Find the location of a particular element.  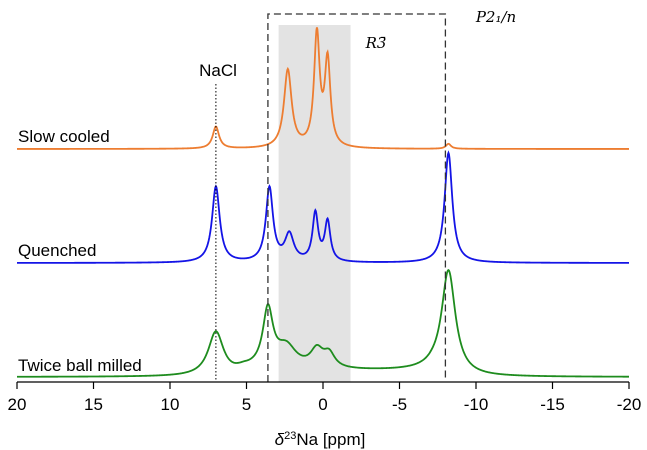

r3bar-label: R3̄ is located at coordinates (376, 43).